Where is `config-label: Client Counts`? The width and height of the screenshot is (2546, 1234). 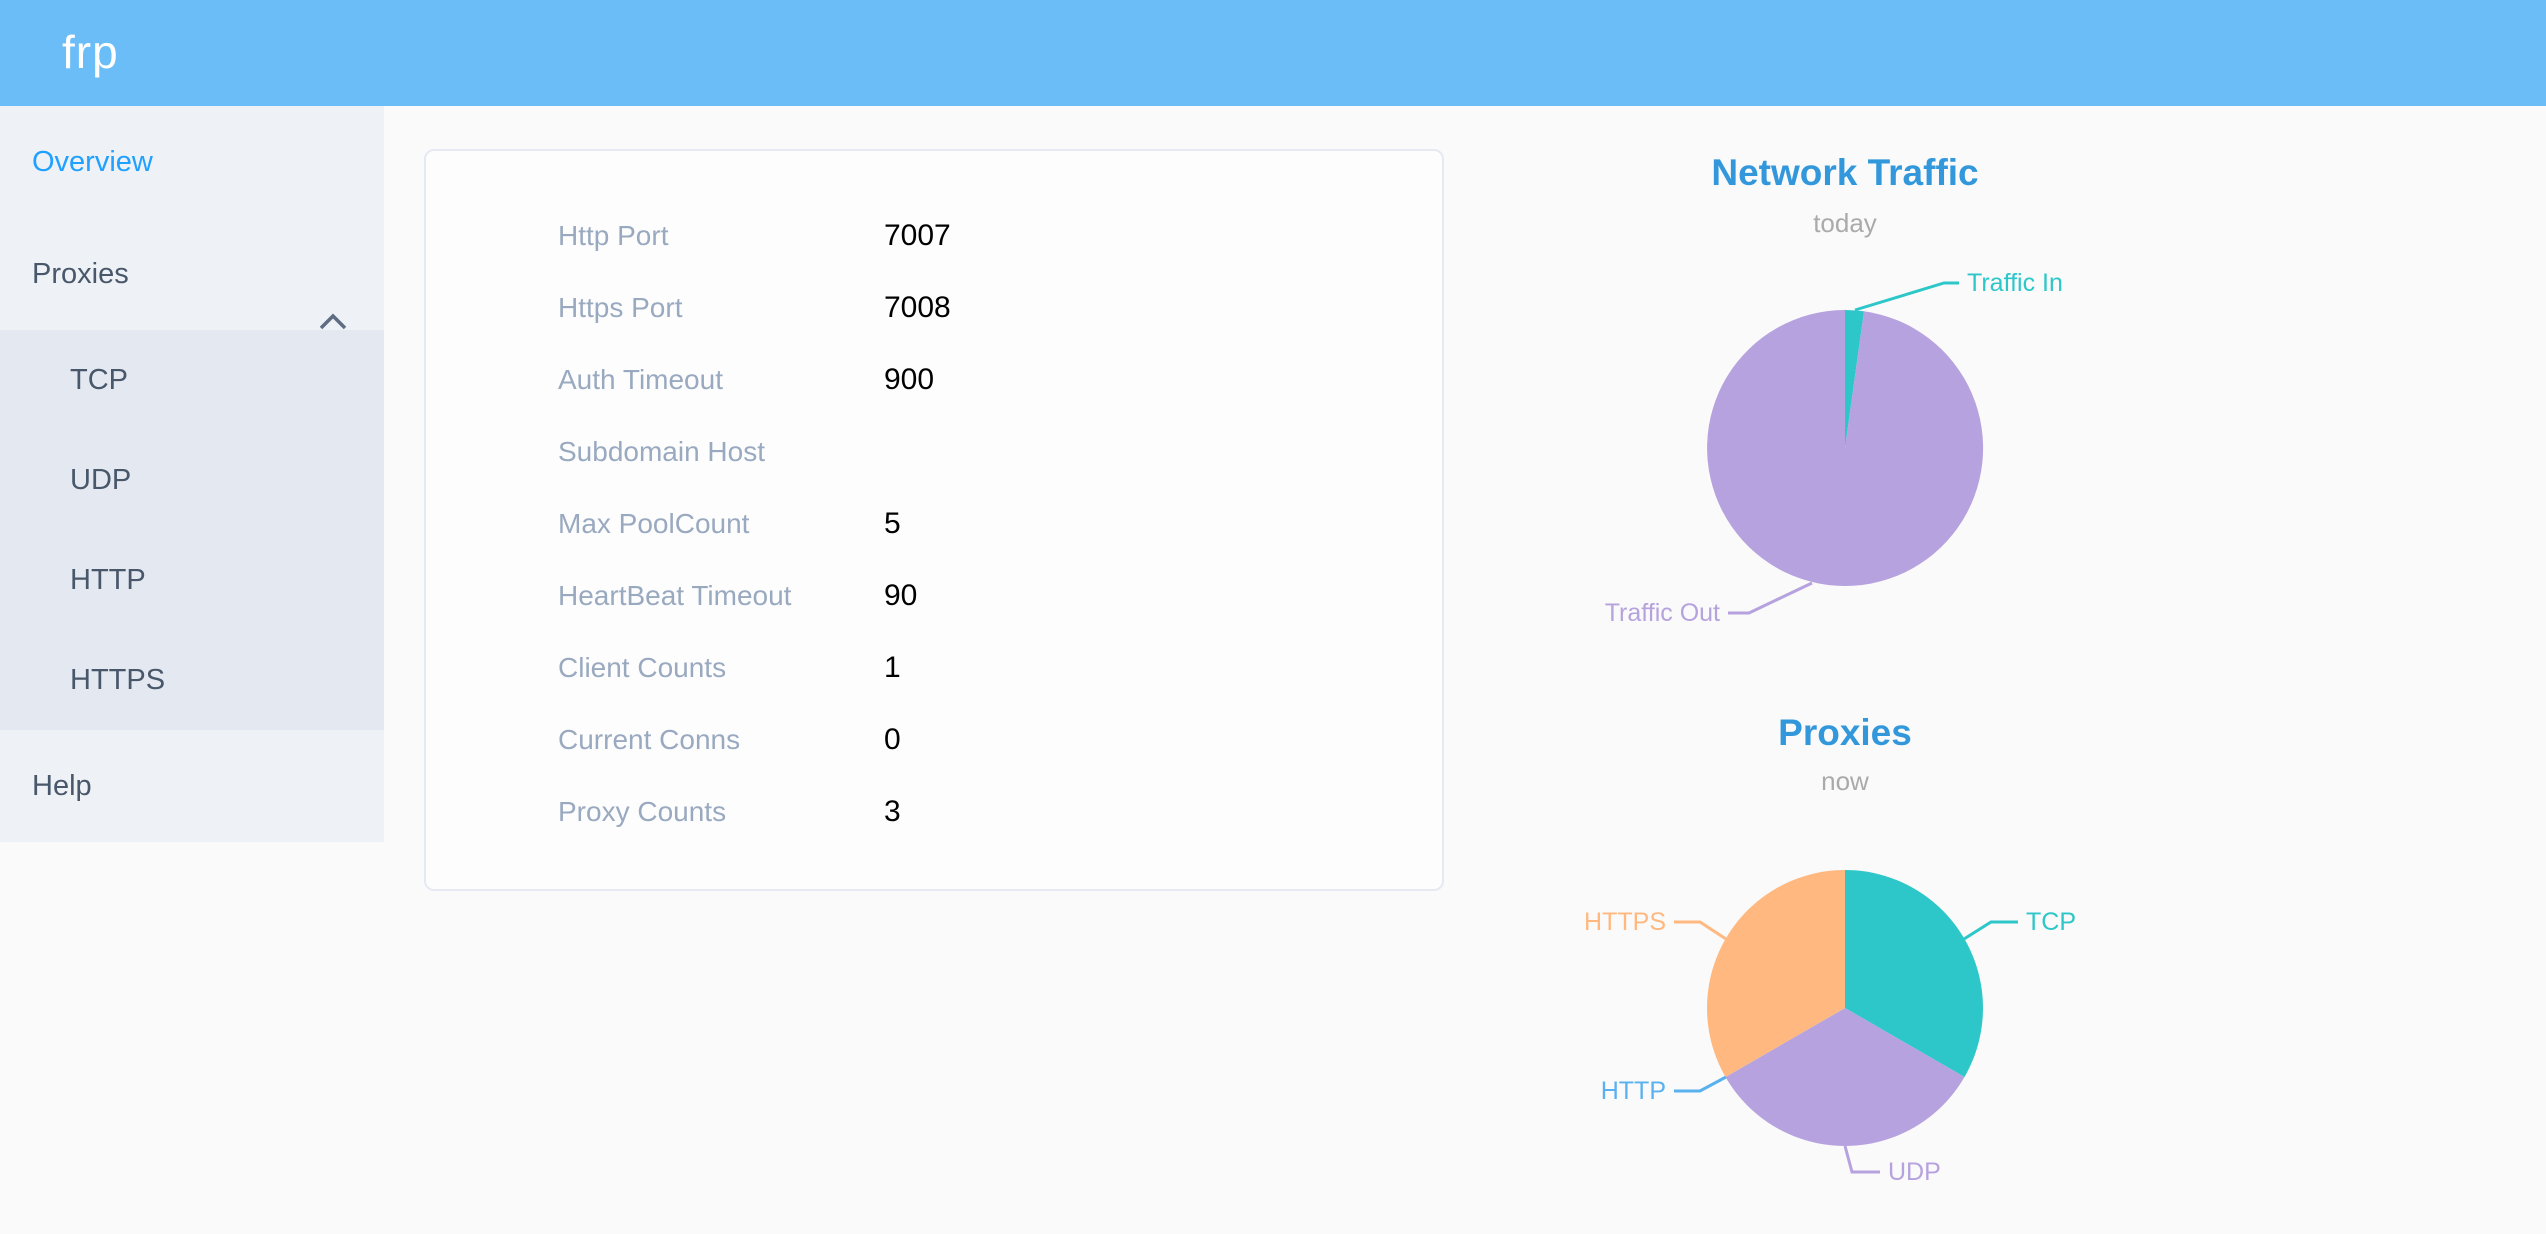 config-label: Client Counts is located at coordinates (642, 667).